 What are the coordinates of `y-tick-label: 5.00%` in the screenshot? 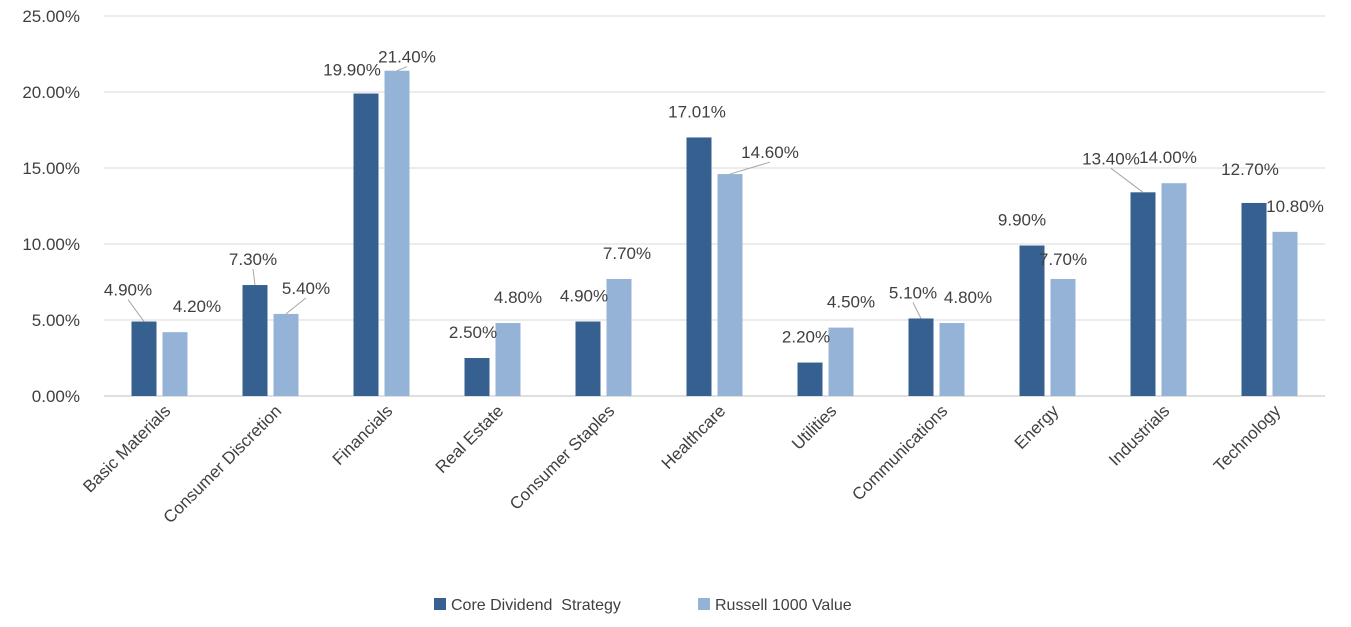 It's located at (56, 320).